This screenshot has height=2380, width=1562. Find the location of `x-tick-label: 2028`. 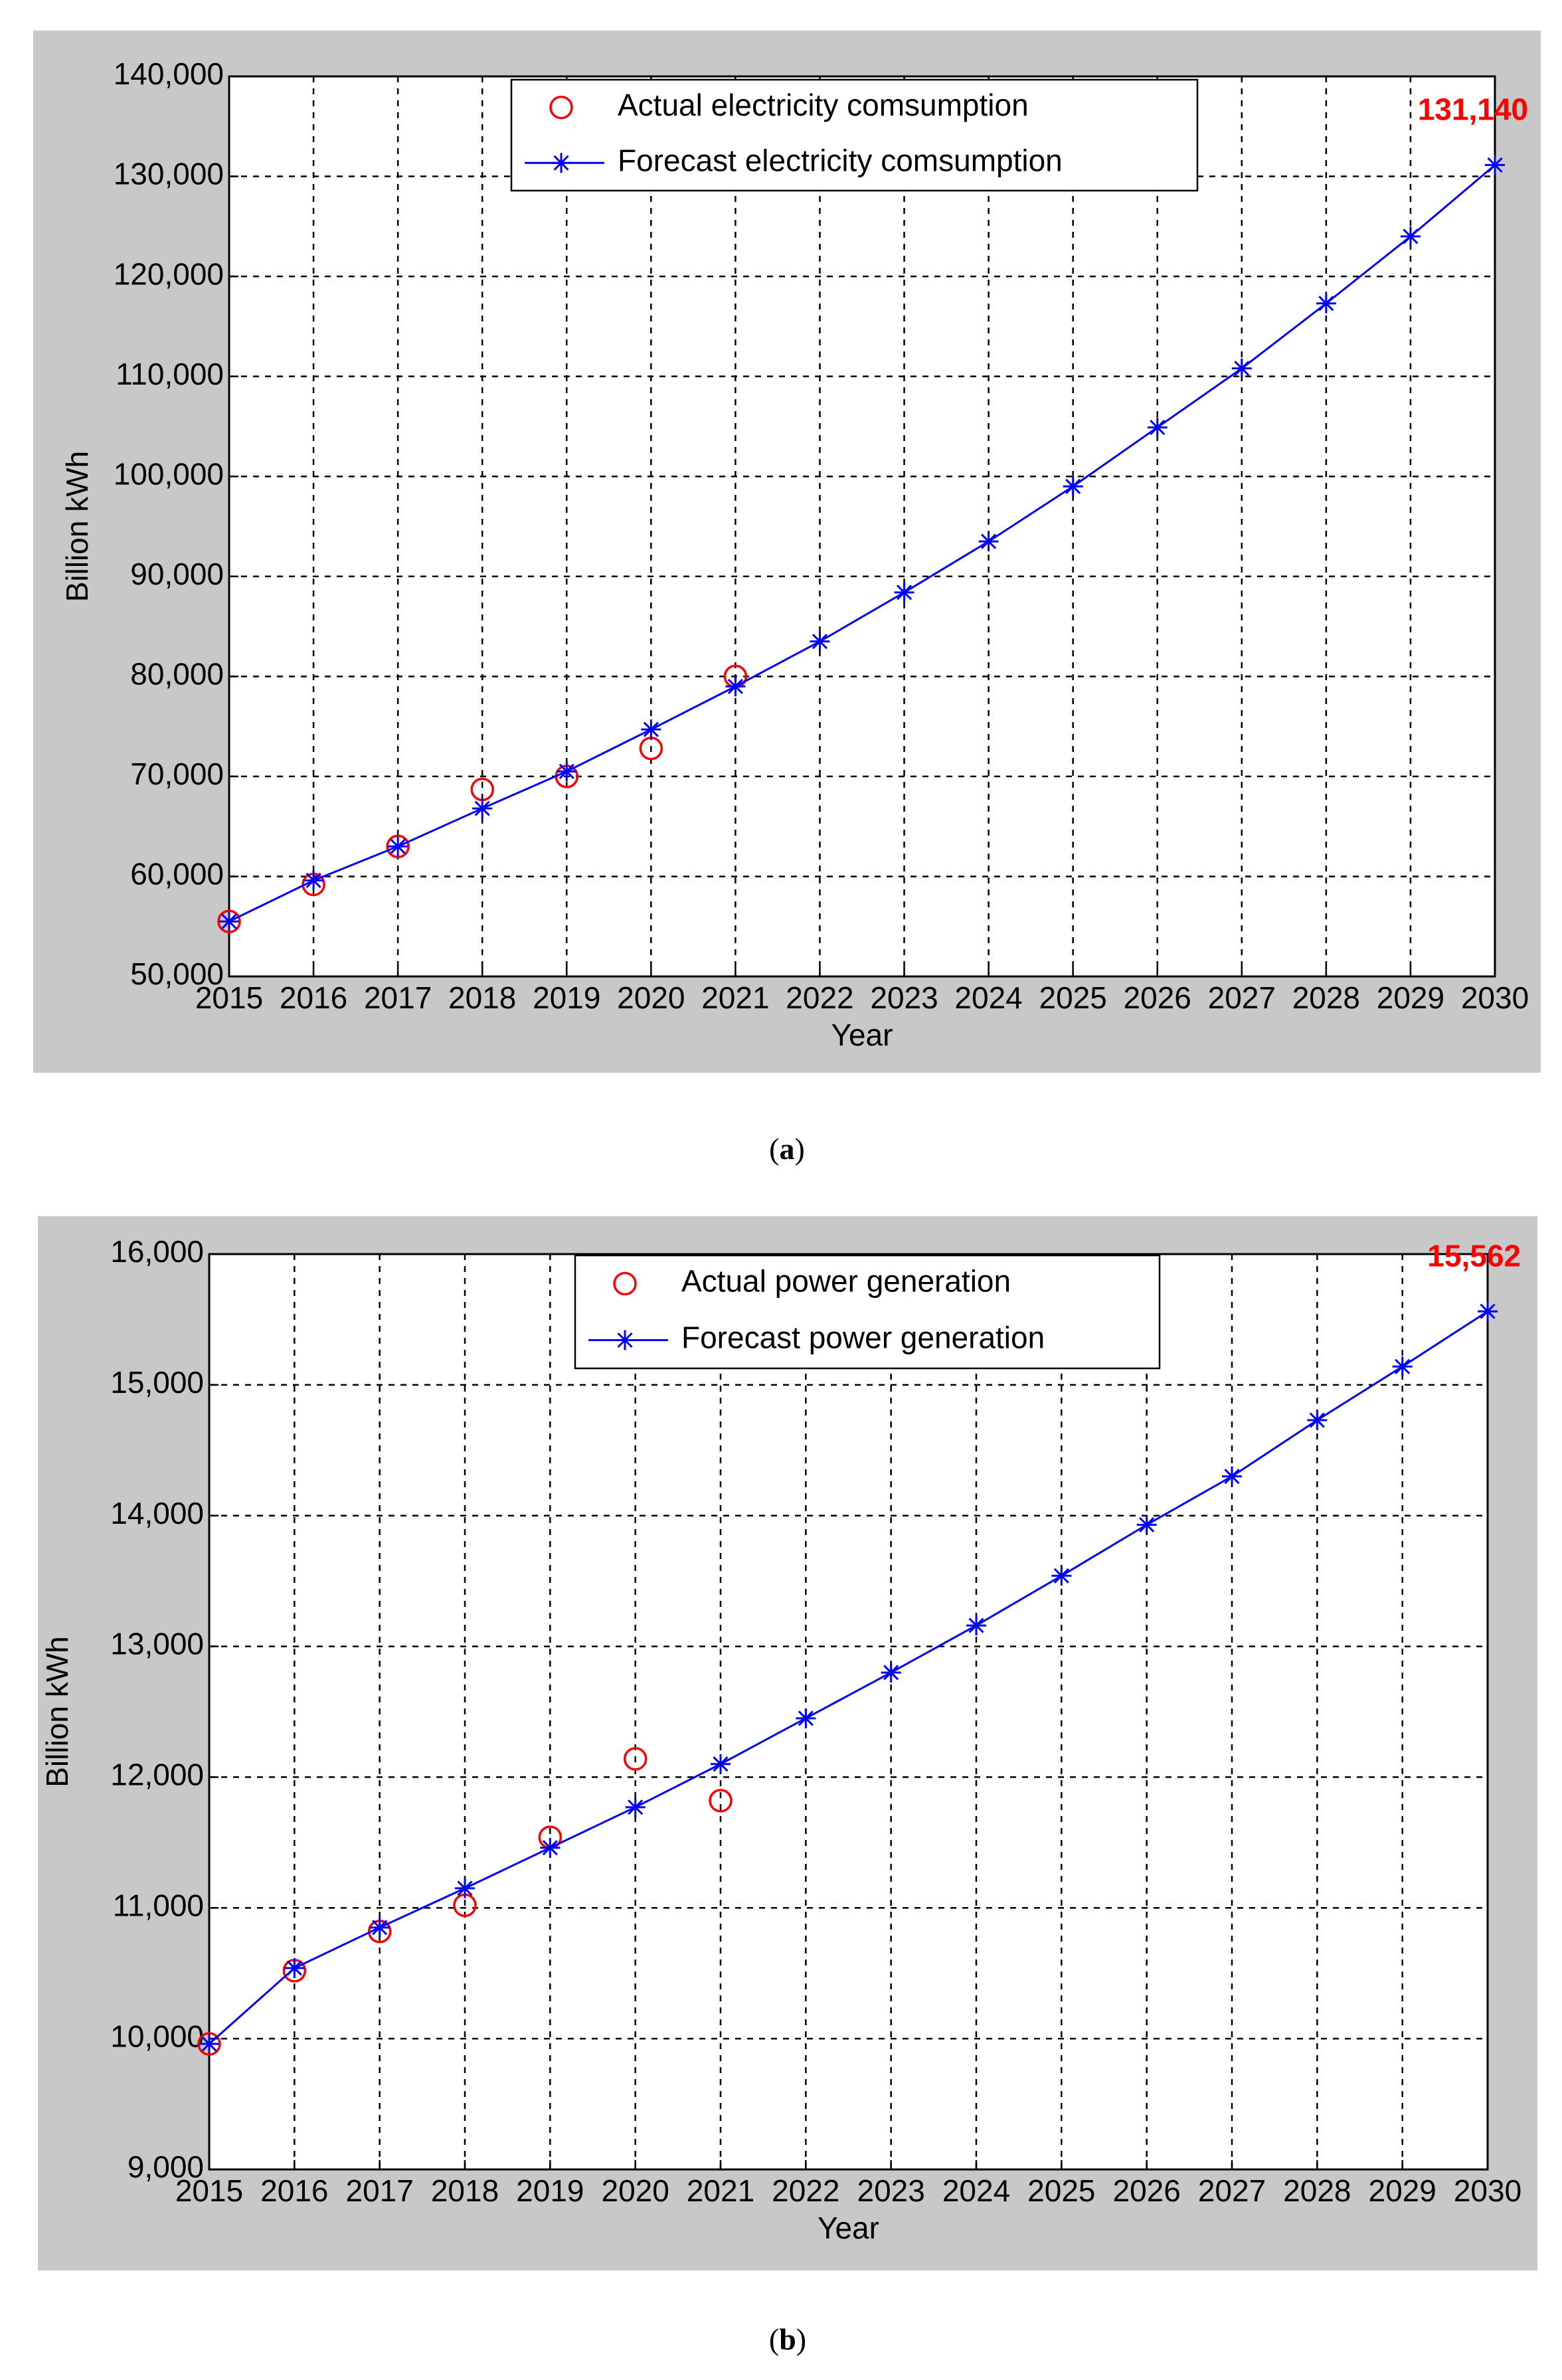

x-tick-label: 2028 is located at coordinates (1326, 997).